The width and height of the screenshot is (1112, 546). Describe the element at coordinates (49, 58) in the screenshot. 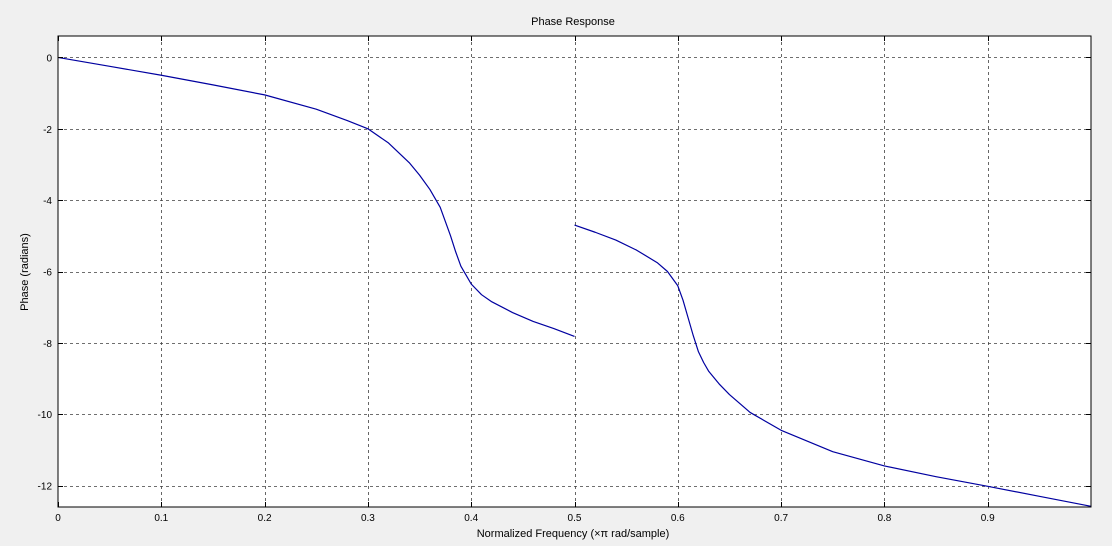

I see `y-tick-label: 0` at that location.